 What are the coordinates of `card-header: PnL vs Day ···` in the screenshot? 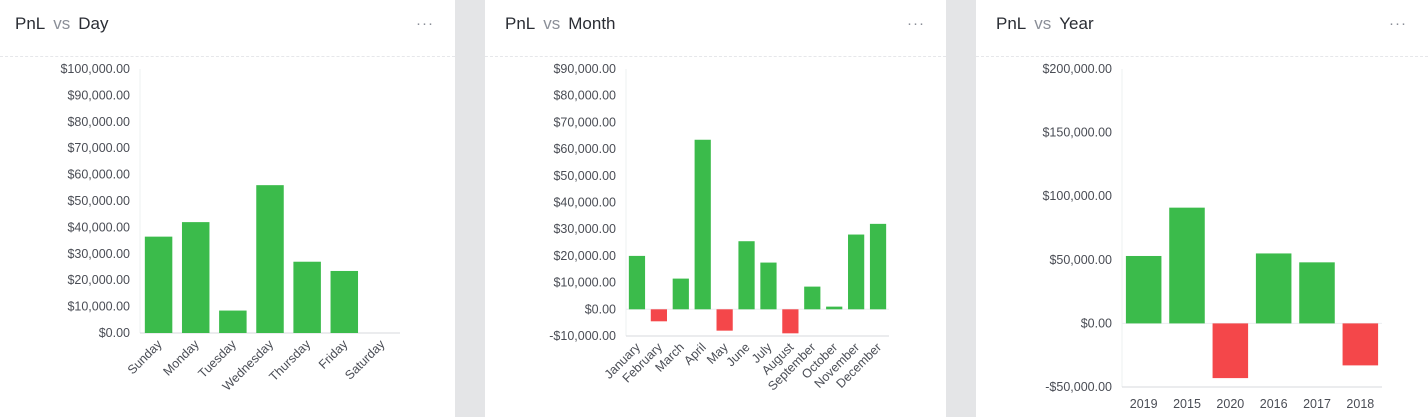 It's located at (227, 28).